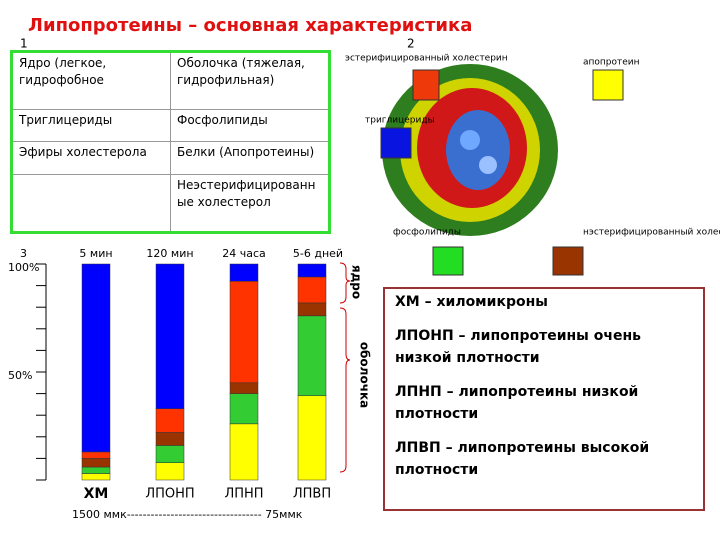 The width and height of the screenshot is (720, 540). Describe the element at coordinates (471, 302) in the screenshot. I see `legend-line: ХМ – хиломикроны` at that location.